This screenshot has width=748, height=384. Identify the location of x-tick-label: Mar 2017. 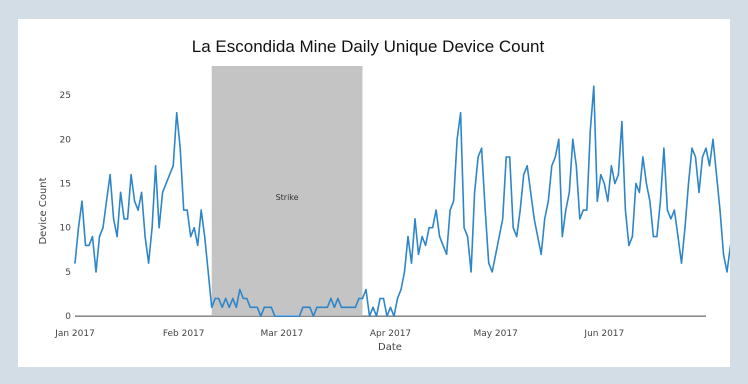
(281, 334).